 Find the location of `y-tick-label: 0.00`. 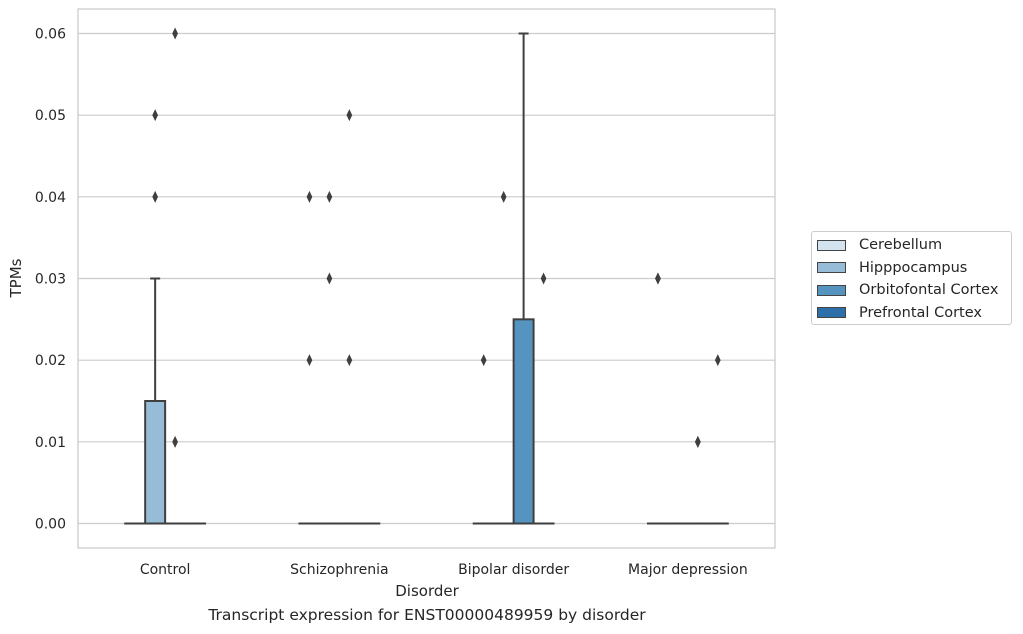

y-tick-label: 0.00 is located at coordinates (50, 525).